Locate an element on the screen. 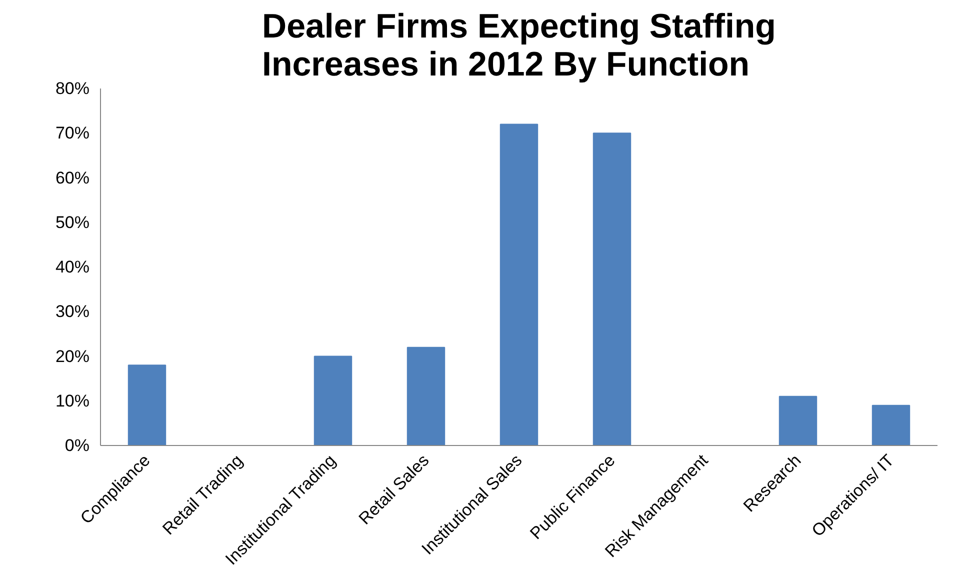  y-tick-label: 50% is located at coordinates (72, 222).